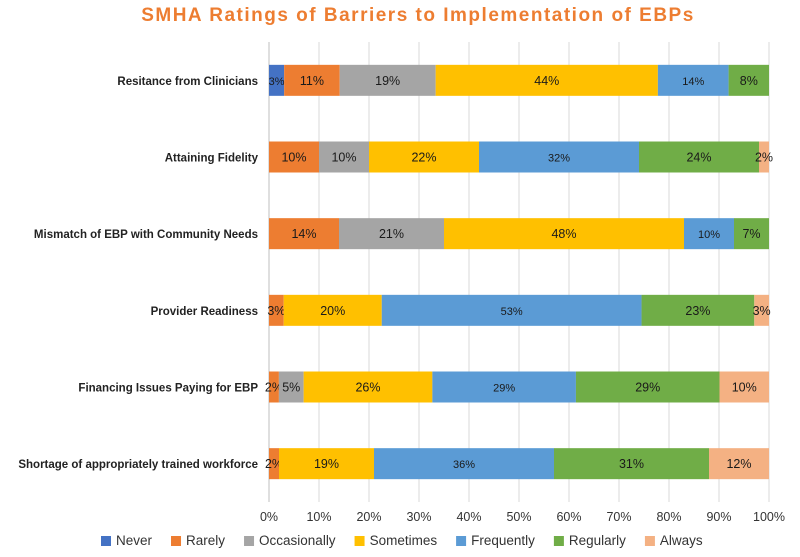  I want to click on x-tick-label: 20%, so click(368, 517).